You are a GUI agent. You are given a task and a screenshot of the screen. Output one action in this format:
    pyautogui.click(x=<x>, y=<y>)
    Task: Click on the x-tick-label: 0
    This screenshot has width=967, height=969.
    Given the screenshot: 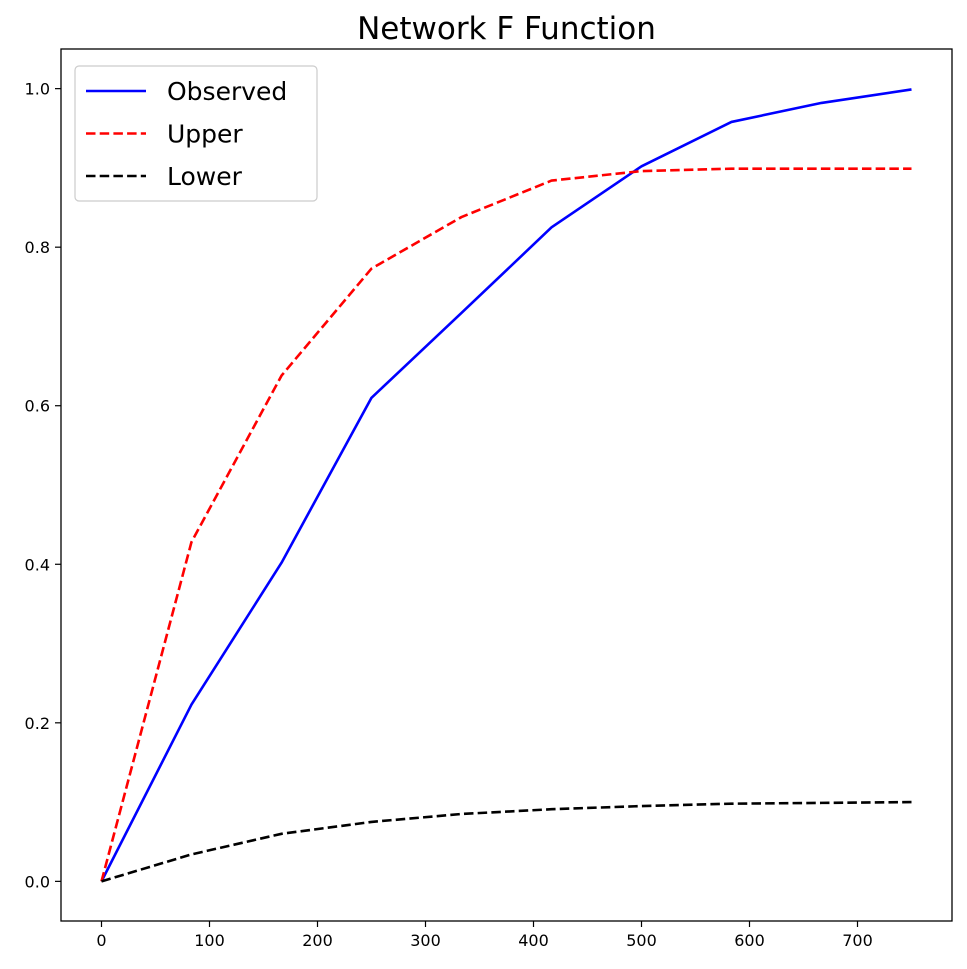 What is the action you would take?
    pyautogui.click(x=101, y=940)
    